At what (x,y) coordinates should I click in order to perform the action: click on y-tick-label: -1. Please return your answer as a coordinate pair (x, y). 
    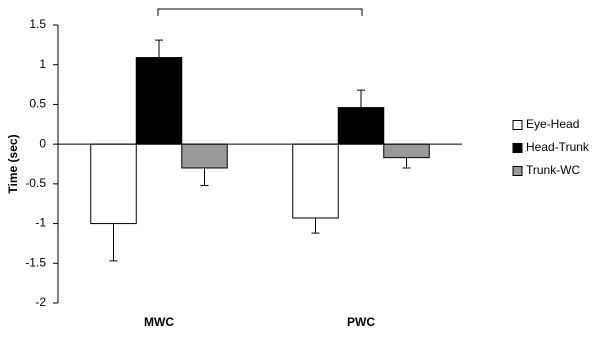
    Looking at the image, I should click on (40, 223).